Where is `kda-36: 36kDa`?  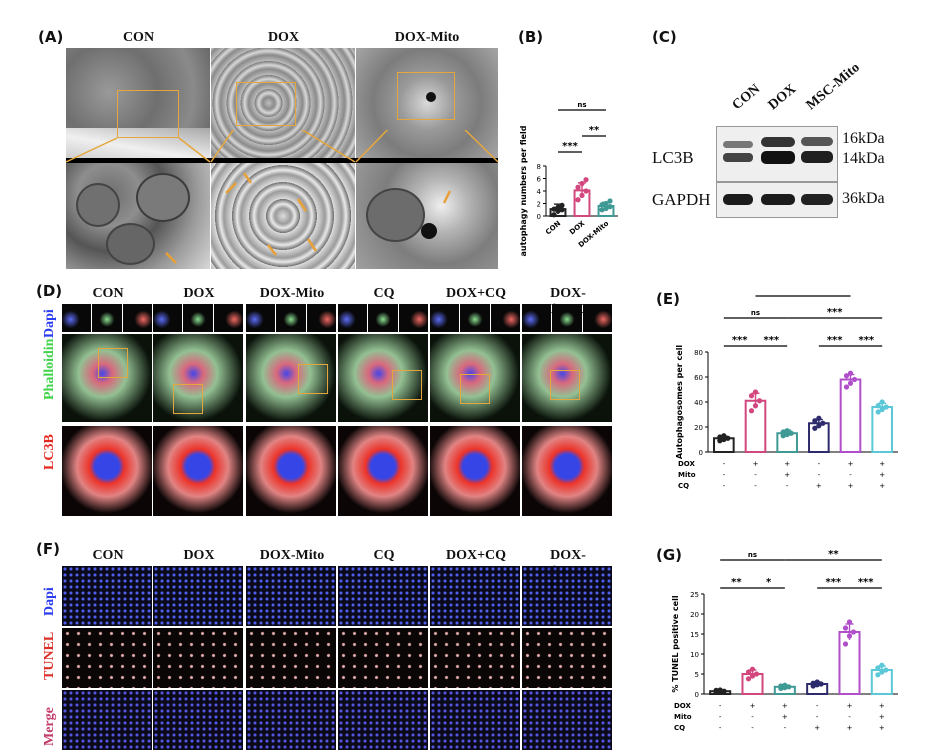 kda-36: 36kDa is located at coordinates (863, 198).